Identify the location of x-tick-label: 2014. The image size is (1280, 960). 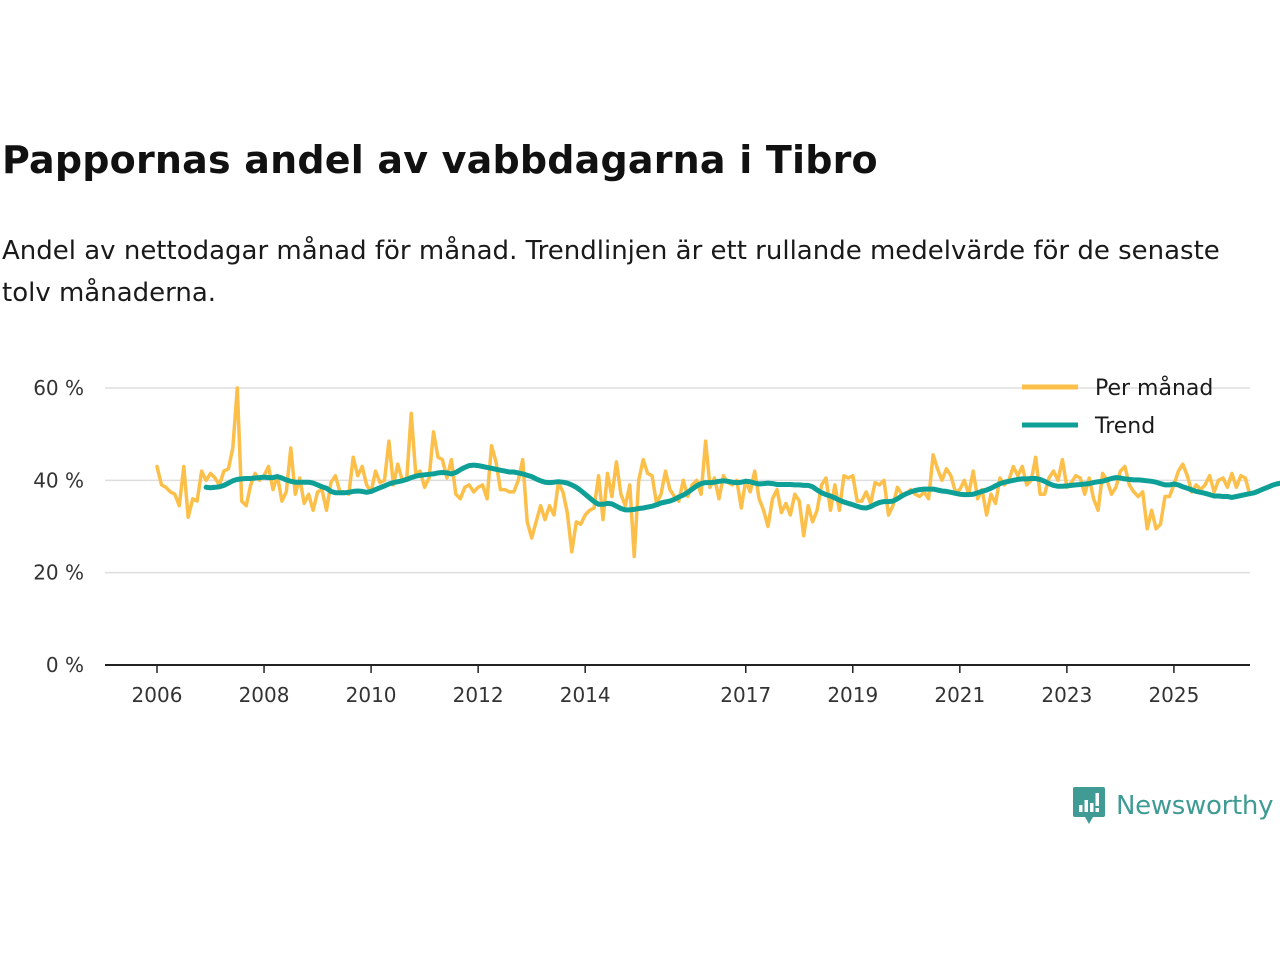
(585, 695).